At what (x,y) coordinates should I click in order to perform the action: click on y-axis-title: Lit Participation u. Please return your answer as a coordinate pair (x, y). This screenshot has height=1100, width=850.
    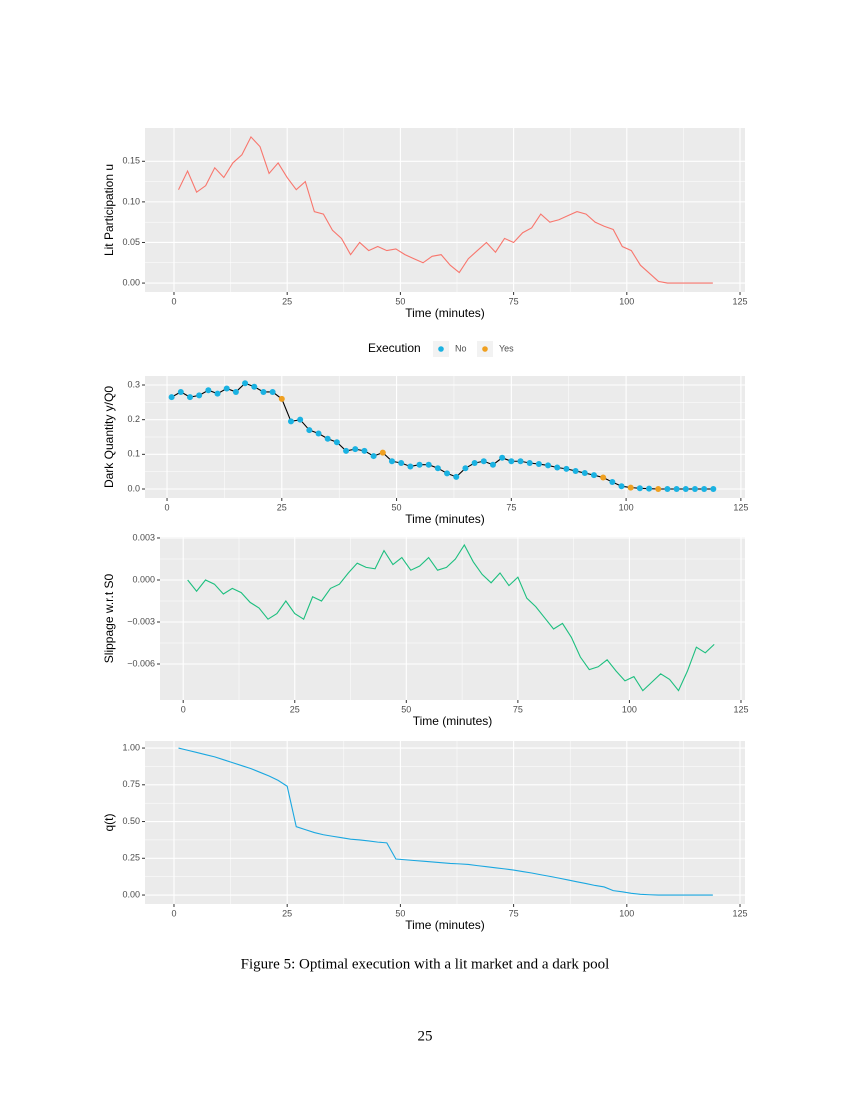
    Looking at the image, I should click on (109, 210).